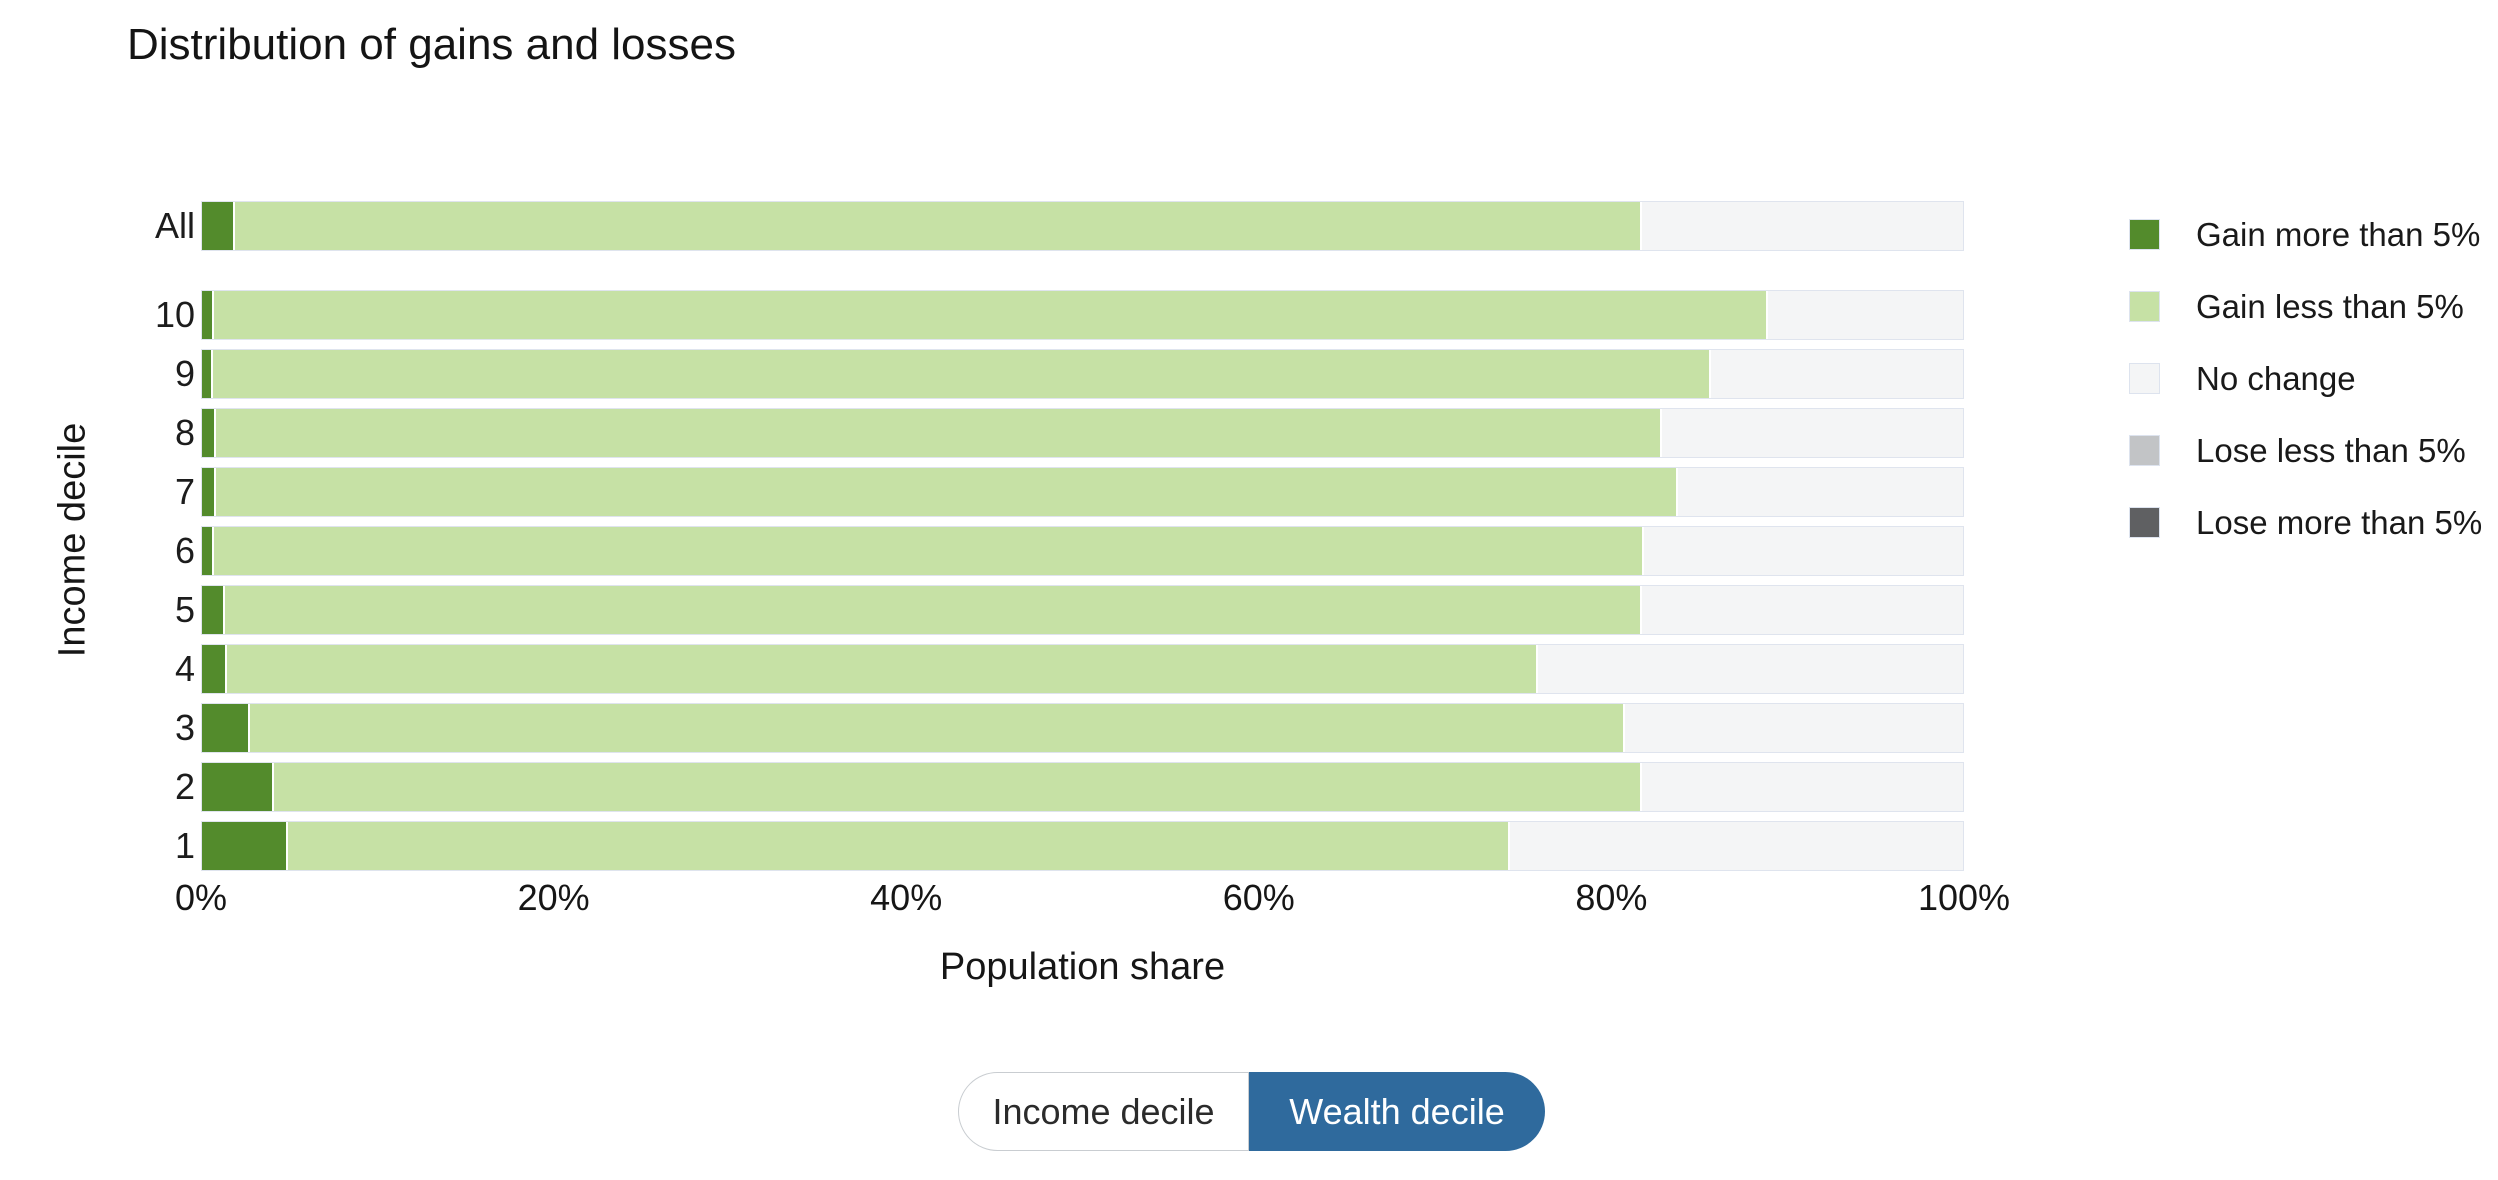 This screenshot has width=2498, height=1180. Describe the element at coordinates (1103, 1111) in the screenshot. I see `toggle-button-income-decile: Income decile` at that location.